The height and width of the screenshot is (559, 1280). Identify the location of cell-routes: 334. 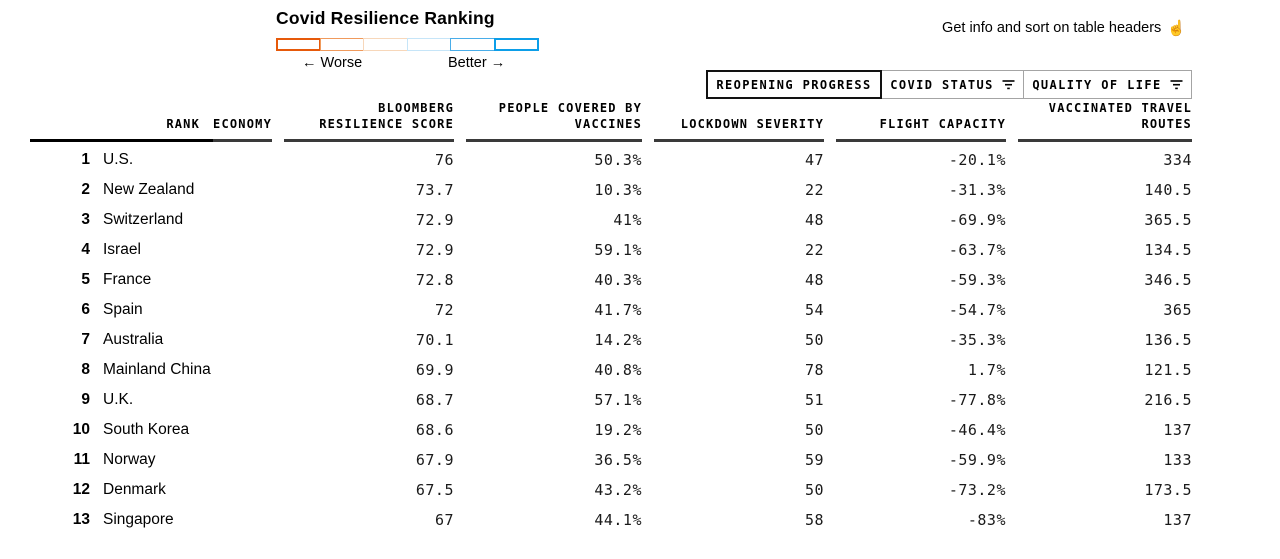
(1177, 160).